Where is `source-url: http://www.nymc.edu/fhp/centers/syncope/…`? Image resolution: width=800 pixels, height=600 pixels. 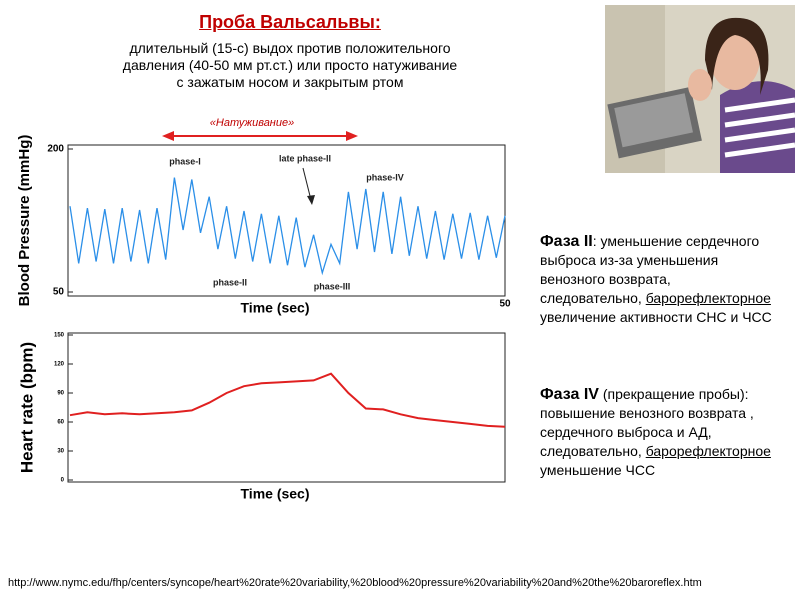 source-url: http://www.nymc.edu/fhp/centers/syncope/… is located at coordinates (355, 583).